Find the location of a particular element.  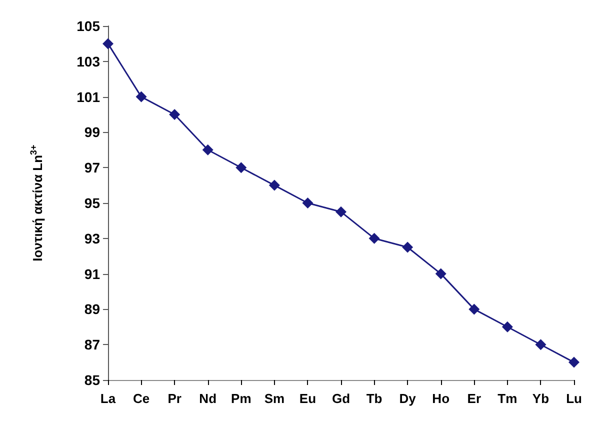

x-tick-label: Er is located at coordinates (474, 398).